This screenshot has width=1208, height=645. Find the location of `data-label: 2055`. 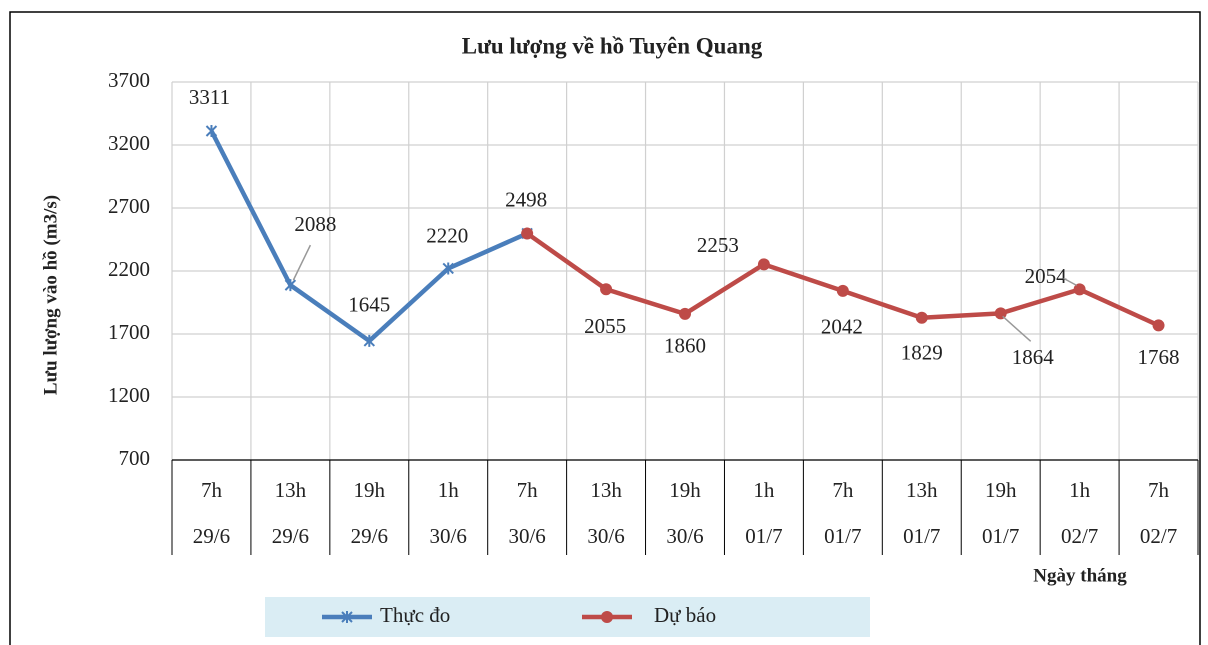

data-label: 2055 is located at coordinates (605, 326).